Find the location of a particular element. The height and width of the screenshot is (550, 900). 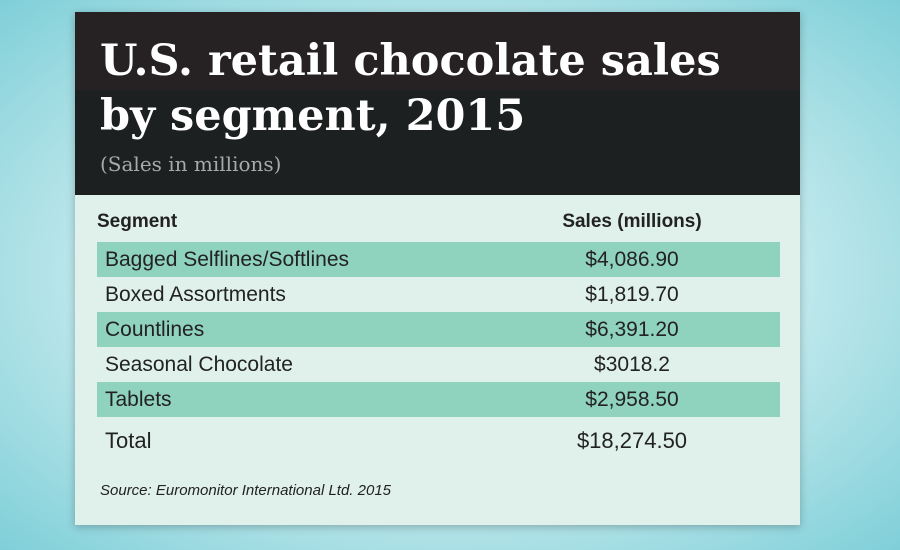

table-row: Tablets $2,958.50 is located at coordinates (438, 399).